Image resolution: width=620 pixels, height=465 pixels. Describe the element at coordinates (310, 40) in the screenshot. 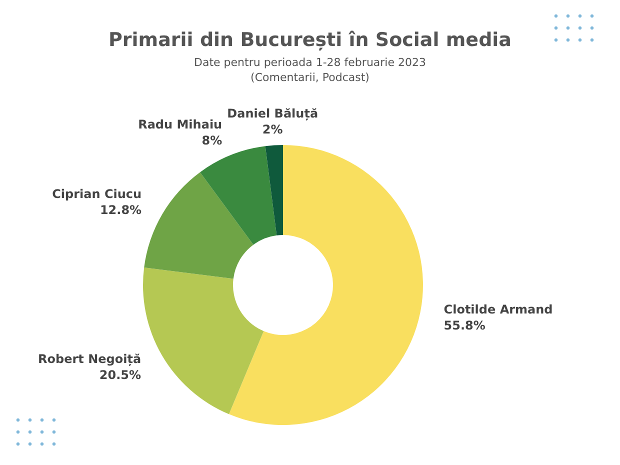

I see `chart-title: Primarii din București în Social media` at that location.